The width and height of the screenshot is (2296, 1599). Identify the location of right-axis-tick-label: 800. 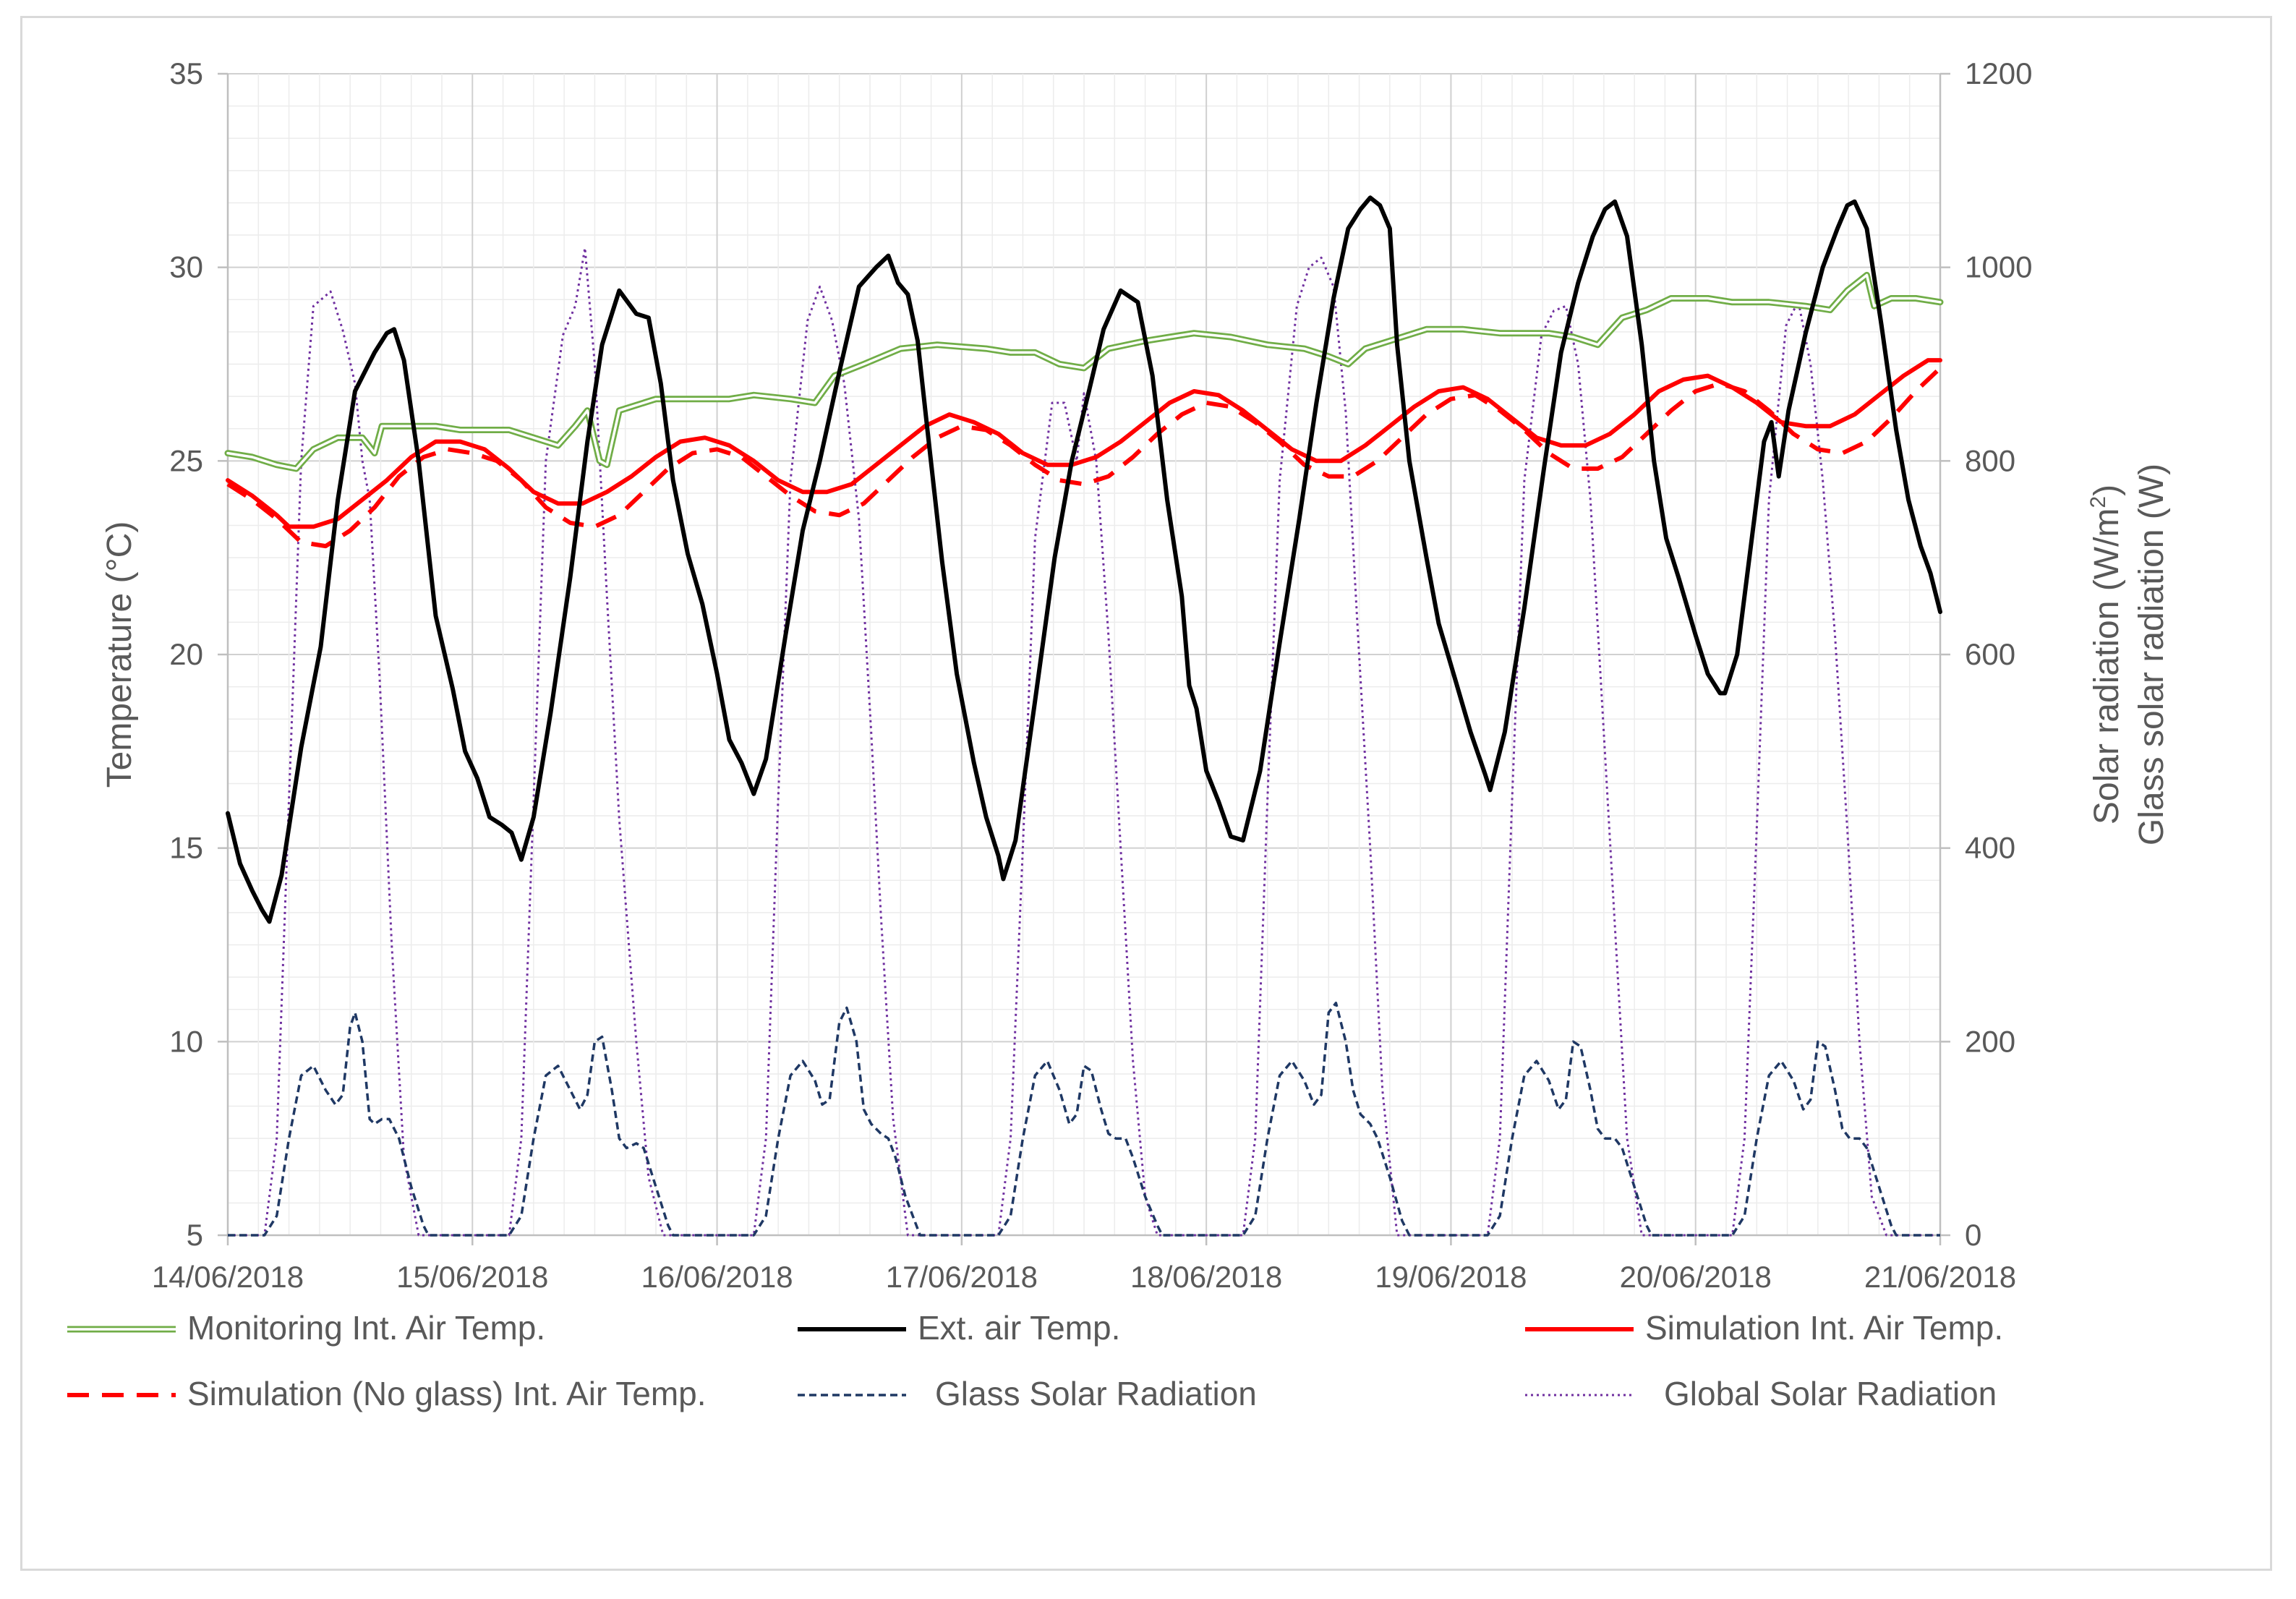
(1990, 460).